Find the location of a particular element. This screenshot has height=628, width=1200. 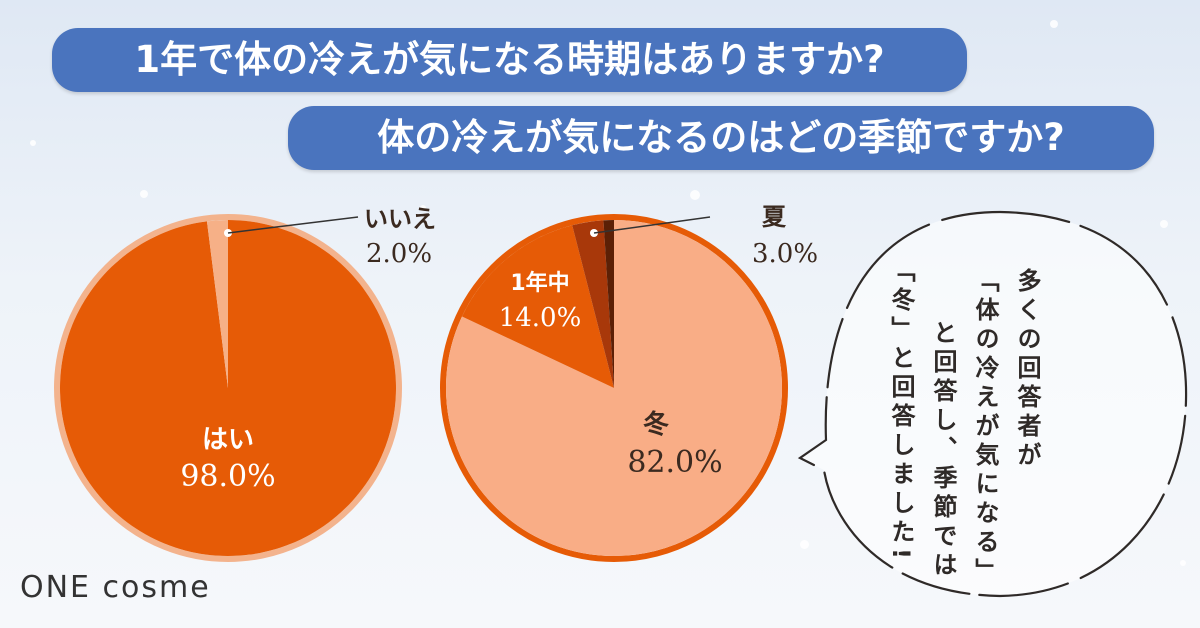

pie2-label-summer: 夏 is located at coordinates (774, 217).